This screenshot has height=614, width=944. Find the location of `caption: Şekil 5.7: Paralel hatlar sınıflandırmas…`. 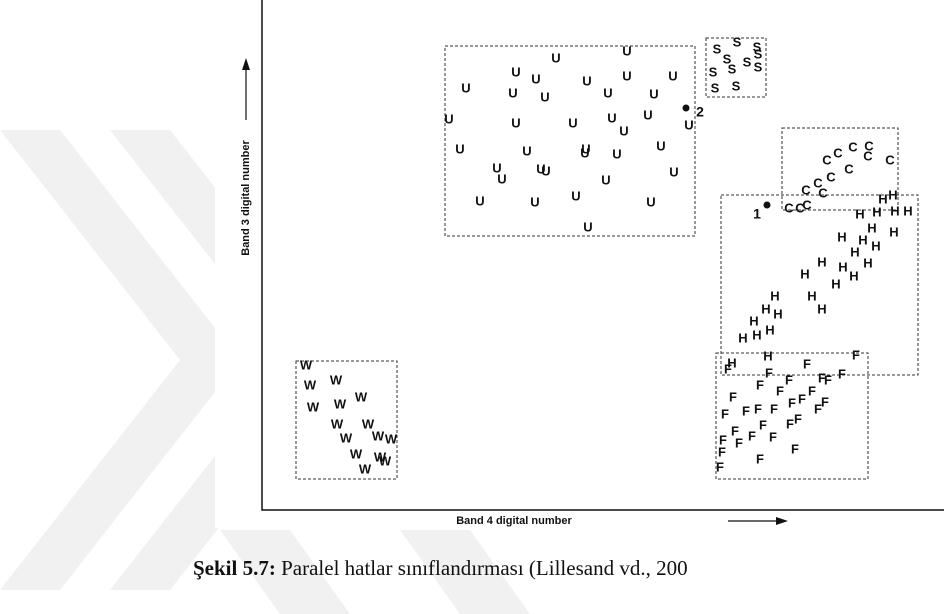

caption: Şekil 5.7: Paralel hatlar sınıflandırmas… is located at coordinates (440, 568).